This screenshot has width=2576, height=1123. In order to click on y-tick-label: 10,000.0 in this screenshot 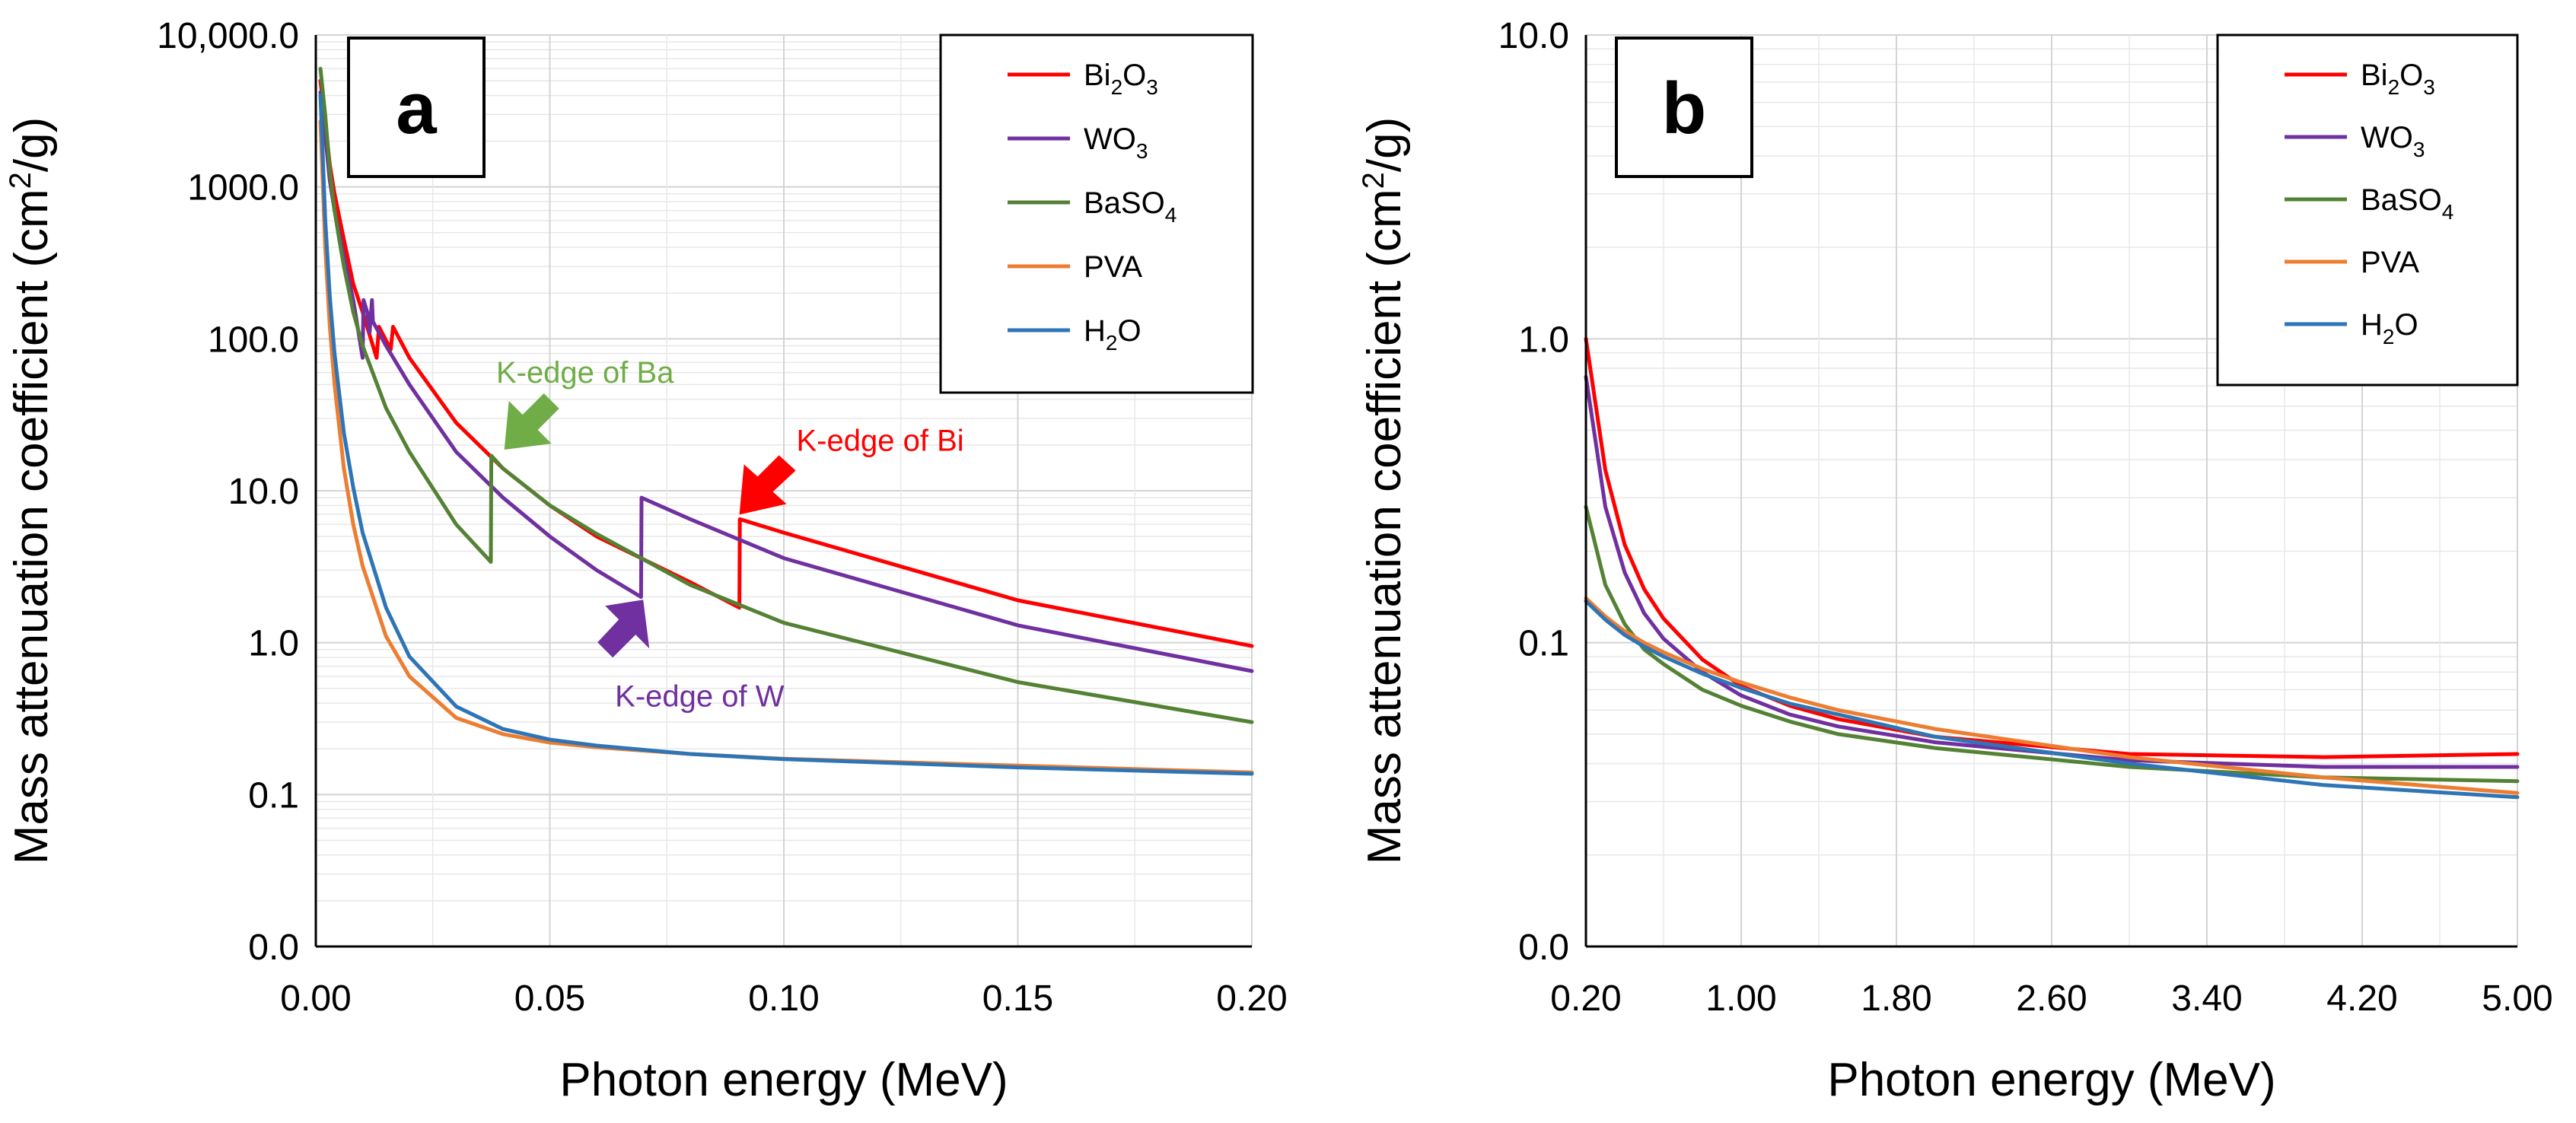, I will do `click(228, 36)`.